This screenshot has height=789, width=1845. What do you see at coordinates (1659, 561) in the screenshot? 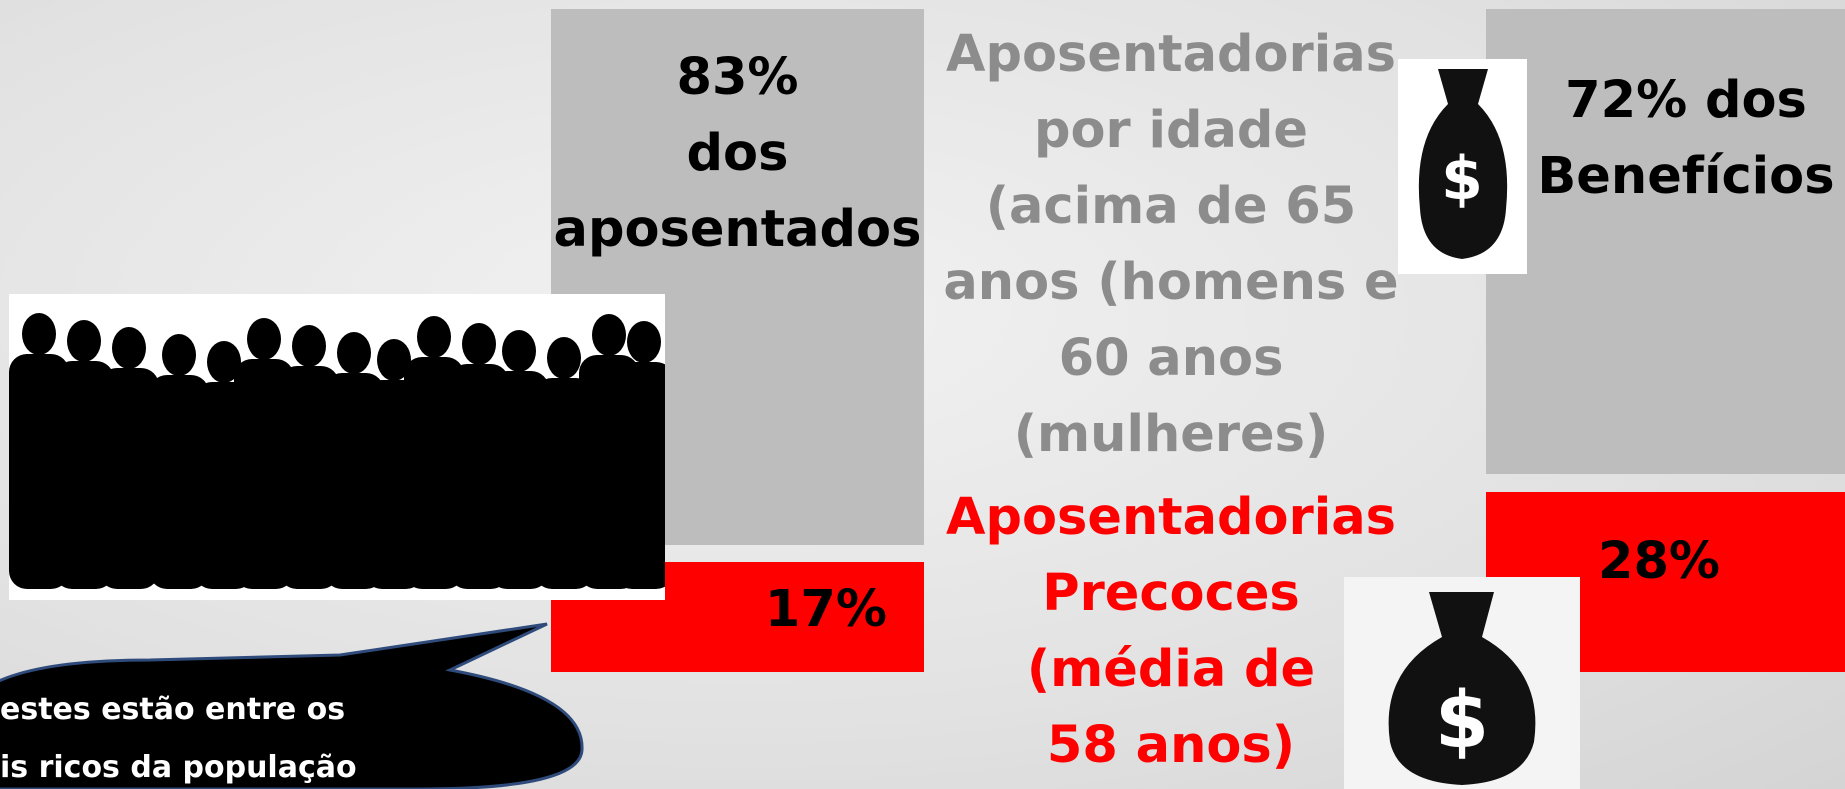
I see `right-bottom-label: 28%` at bounding box center [1659, 561].